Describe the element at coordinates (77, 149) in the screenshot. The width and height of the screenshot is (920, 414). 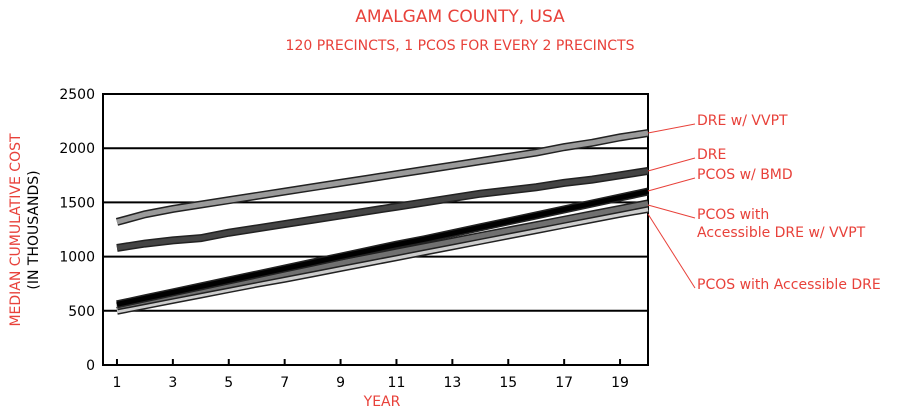
I see `y-tick-label: 2000` at that location.